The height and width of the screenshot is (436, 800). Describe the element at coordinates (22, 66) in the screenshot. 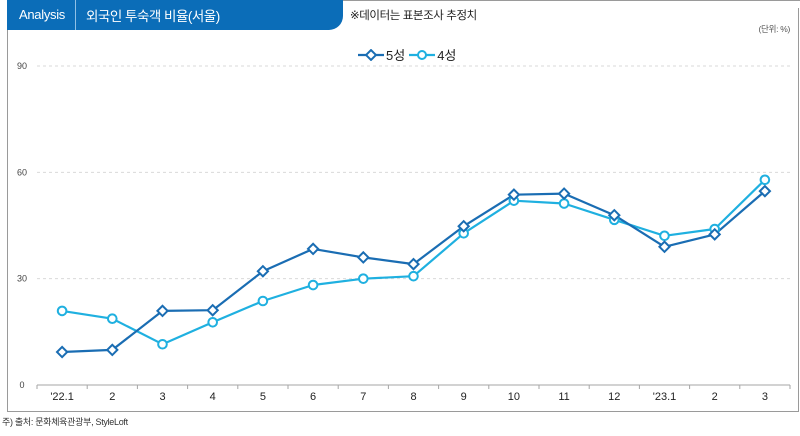

I see `y-tick-label: 90` at that location.